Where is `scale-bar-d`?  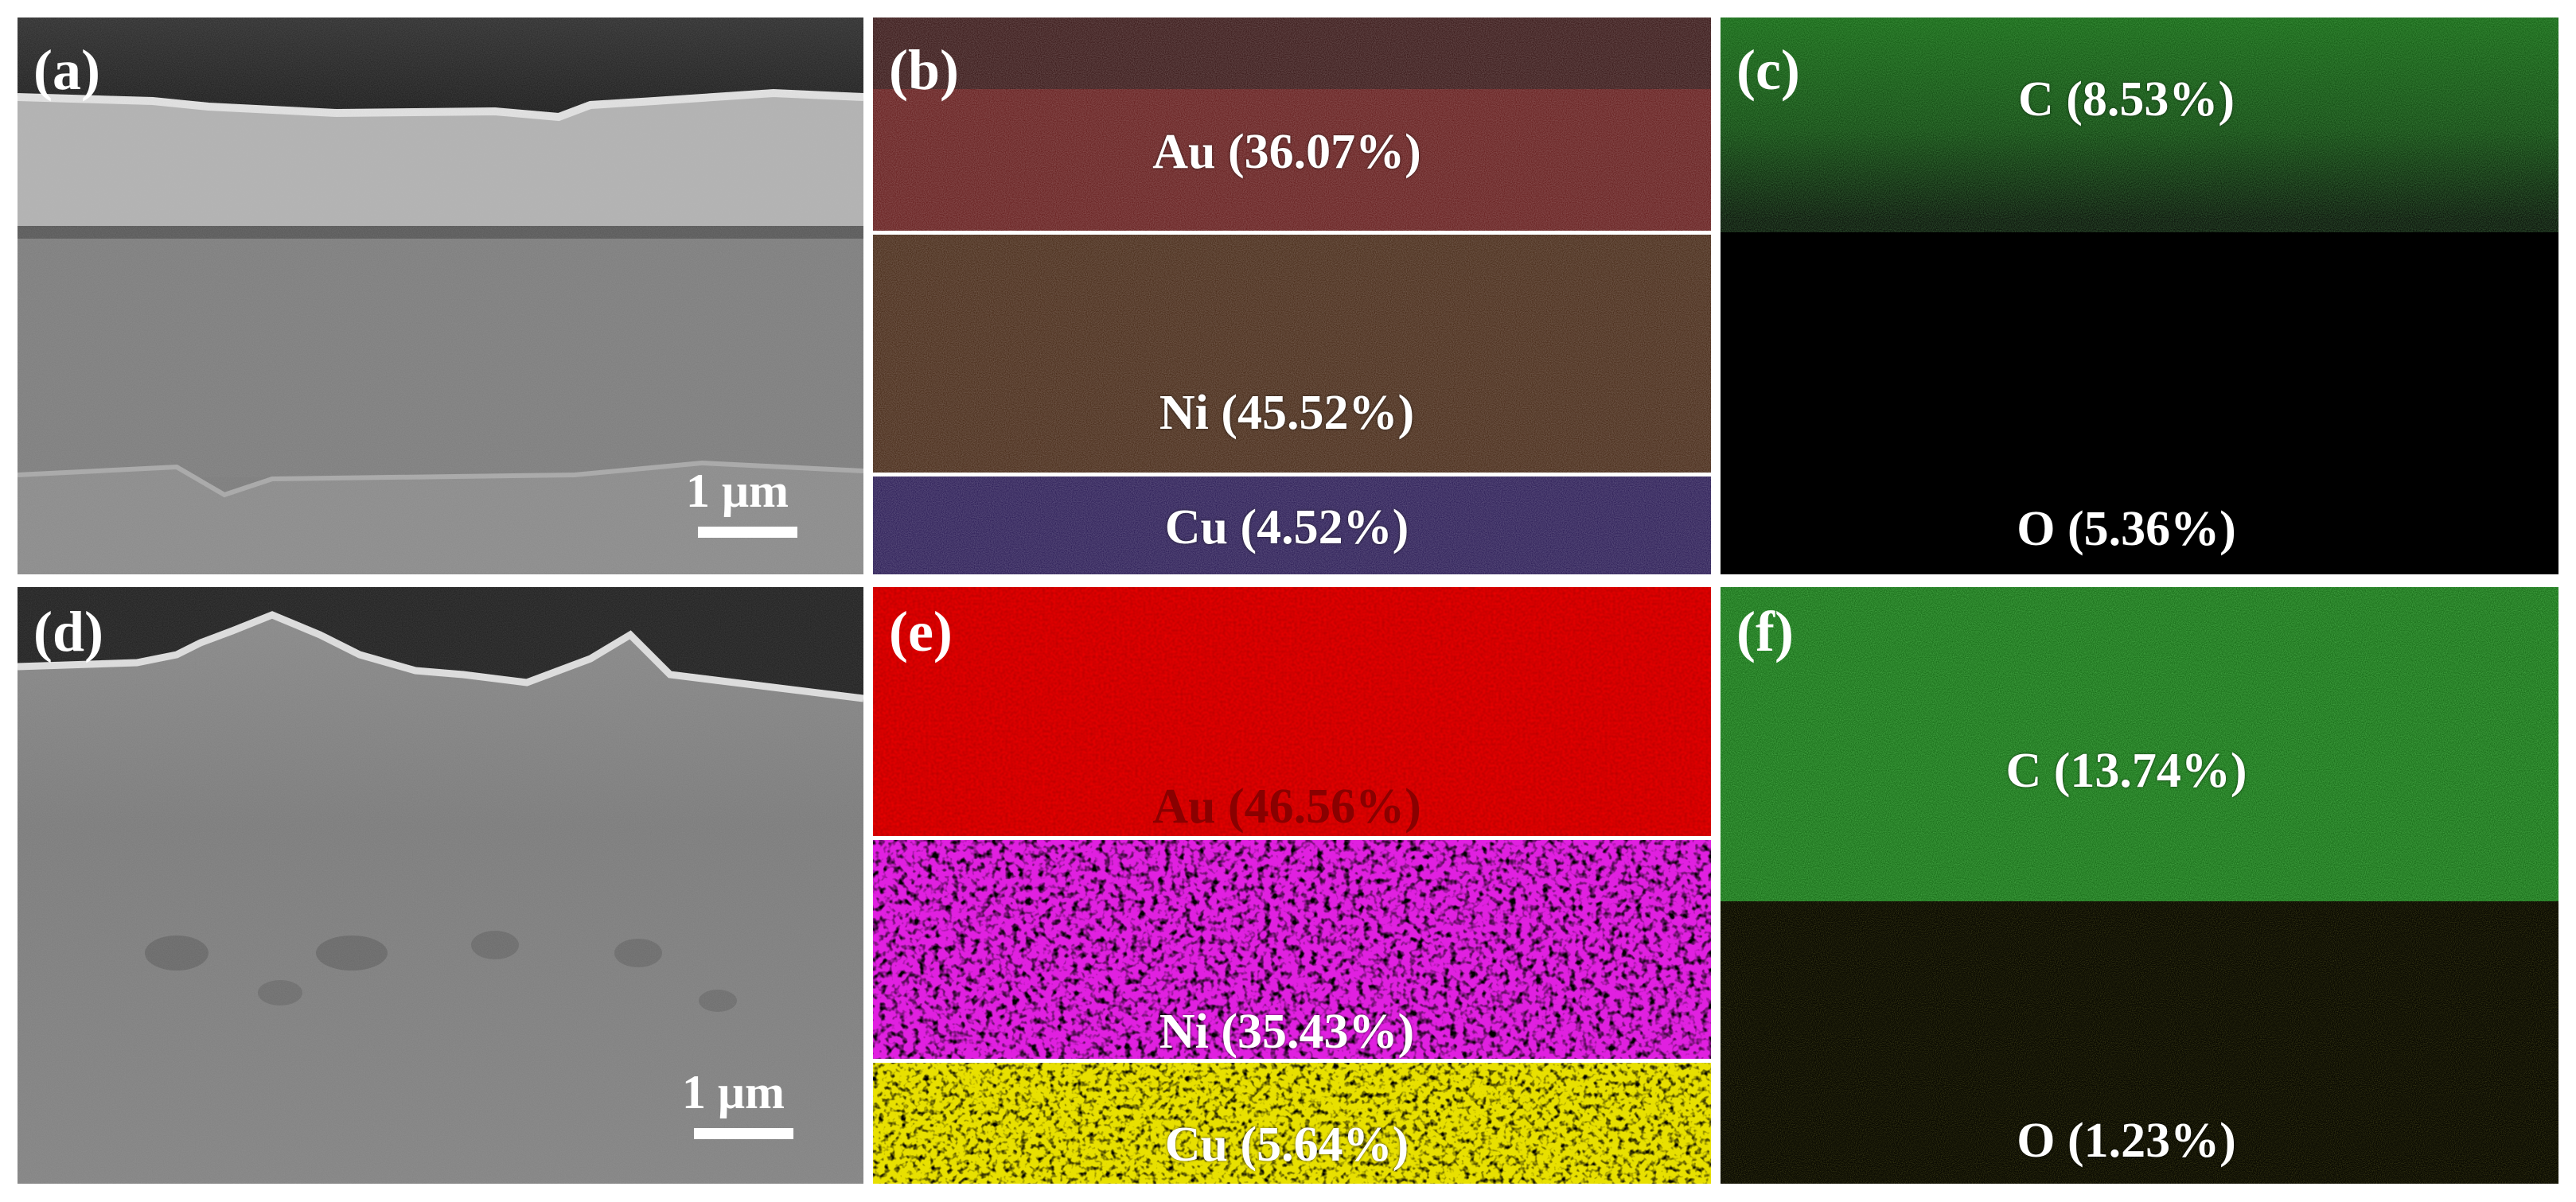
scale-bar-d is located at coordinates (743, 1133).